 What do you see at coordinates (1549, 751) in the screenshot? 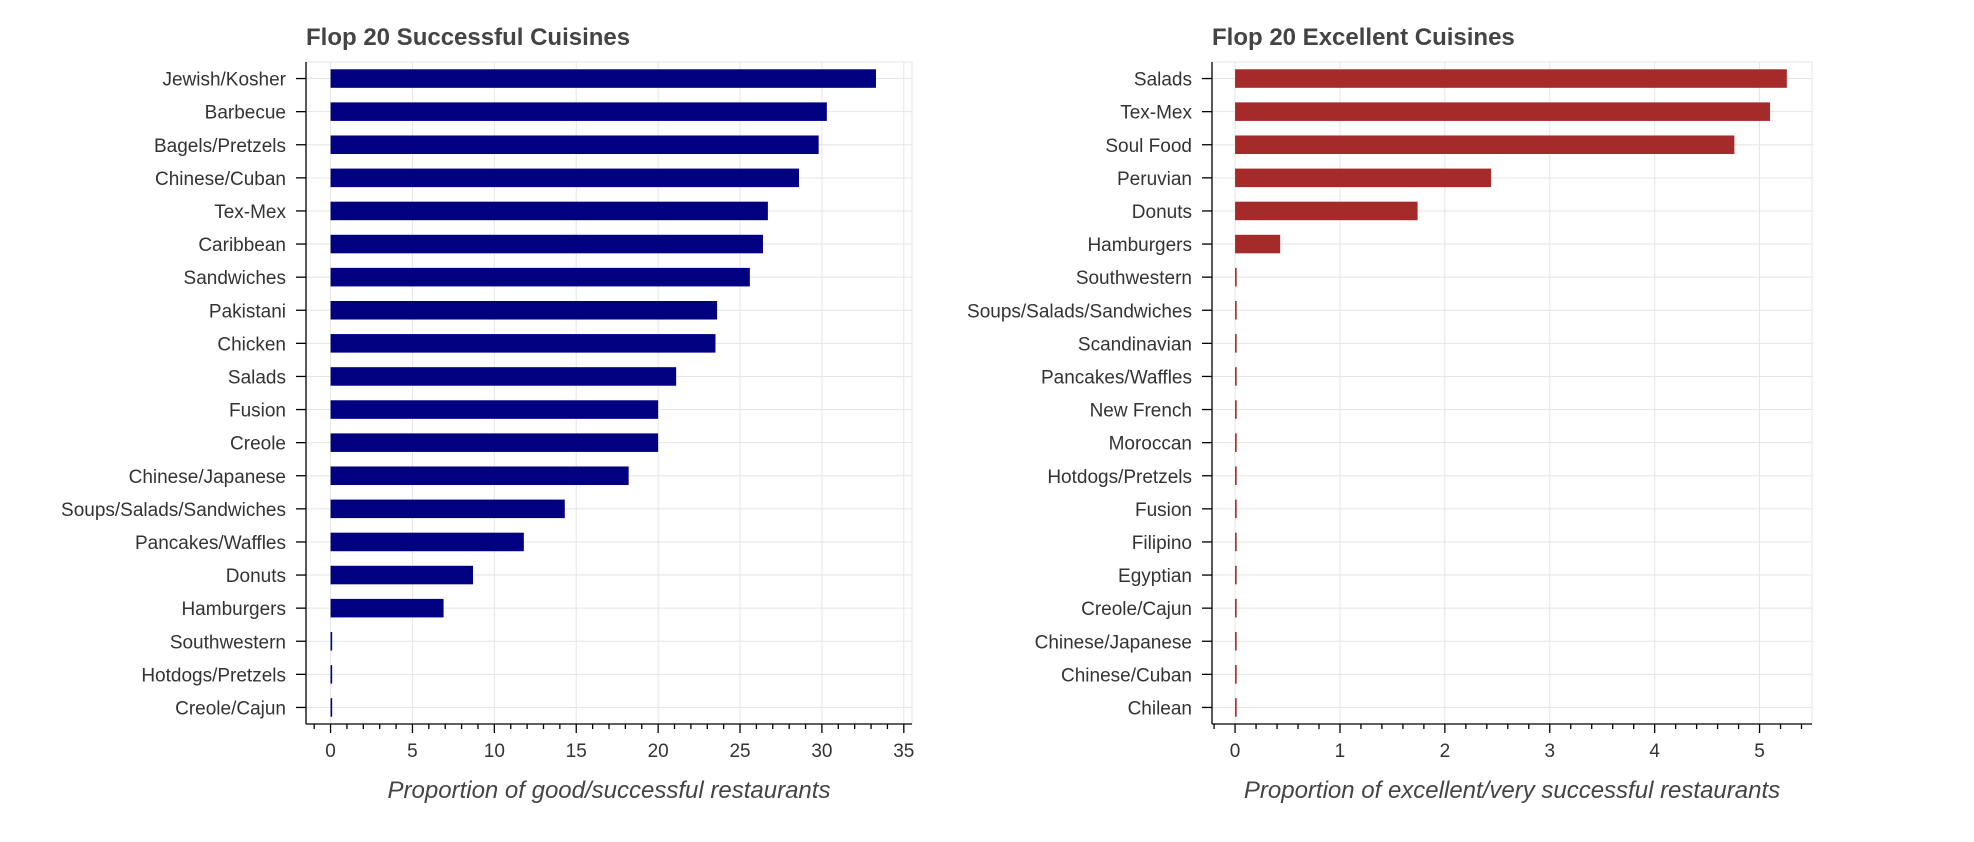
I see `x-tick-label: 3` at bounding box center [1549, 751].